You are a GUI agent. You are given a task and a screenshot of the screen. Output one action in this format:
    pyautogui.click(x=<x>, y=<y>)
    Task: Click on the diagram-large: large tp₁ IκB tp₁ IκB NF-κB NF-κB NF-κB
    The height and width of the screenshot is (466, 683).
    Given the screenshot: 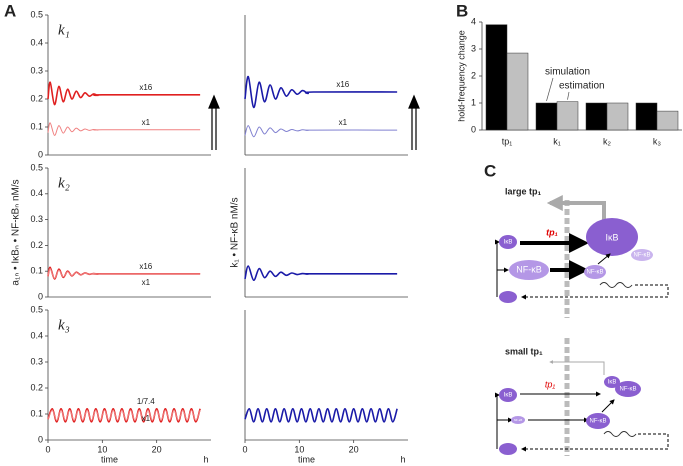 What is the action you would take?
    pyautogui.click(x=582, y=252)
    